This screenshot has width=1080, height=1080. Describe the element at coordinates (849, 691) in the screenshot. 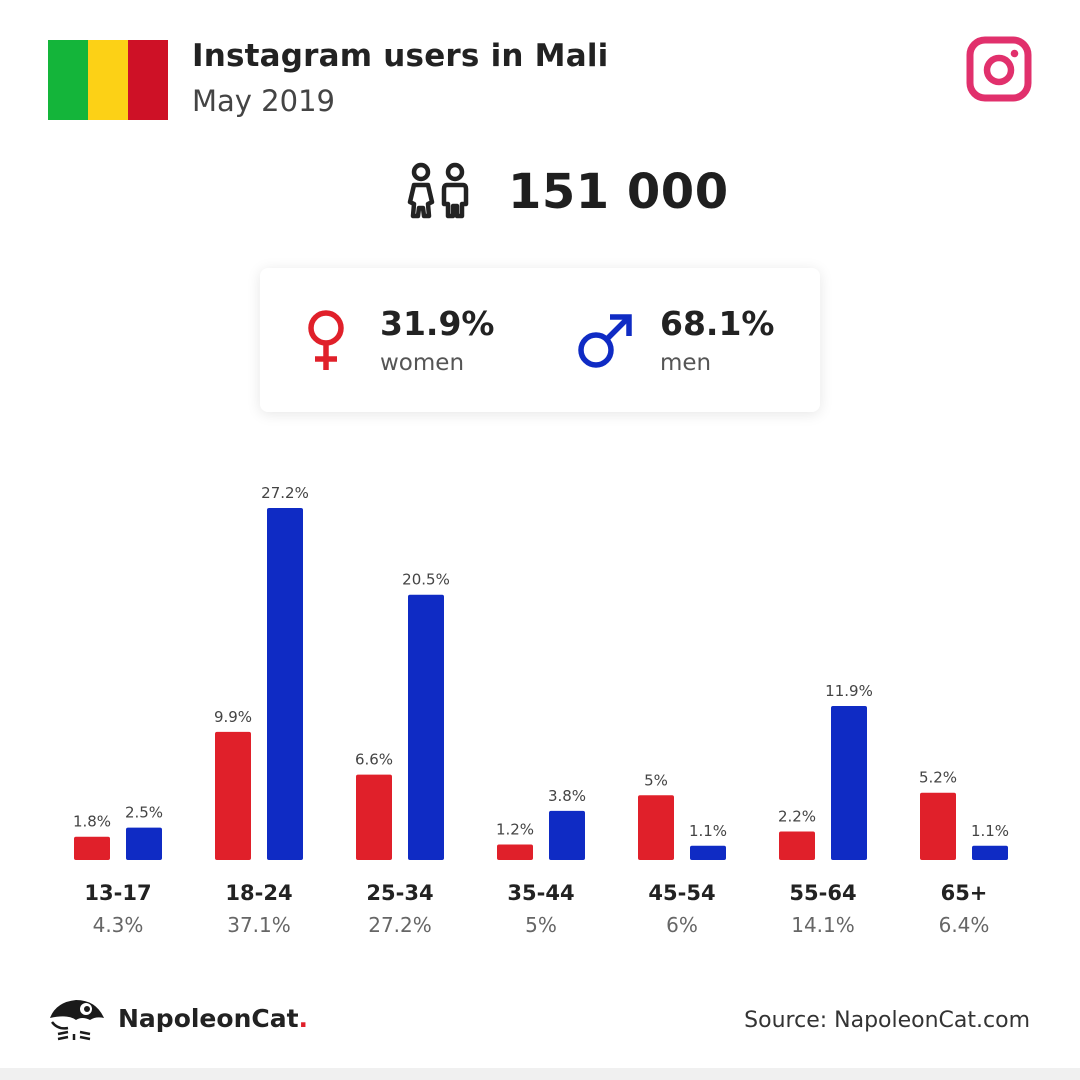

I see `bar-label-men-55-64: 11.9%` at that location.